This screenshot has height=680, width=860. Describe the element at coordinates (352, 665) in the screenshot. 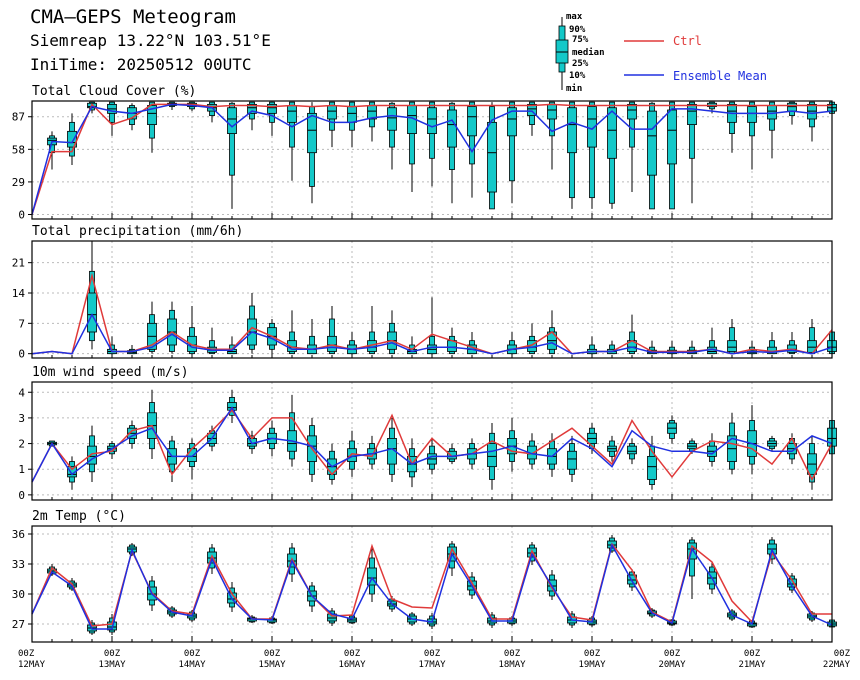

I see `x-date-label: 16MAY` at that location.